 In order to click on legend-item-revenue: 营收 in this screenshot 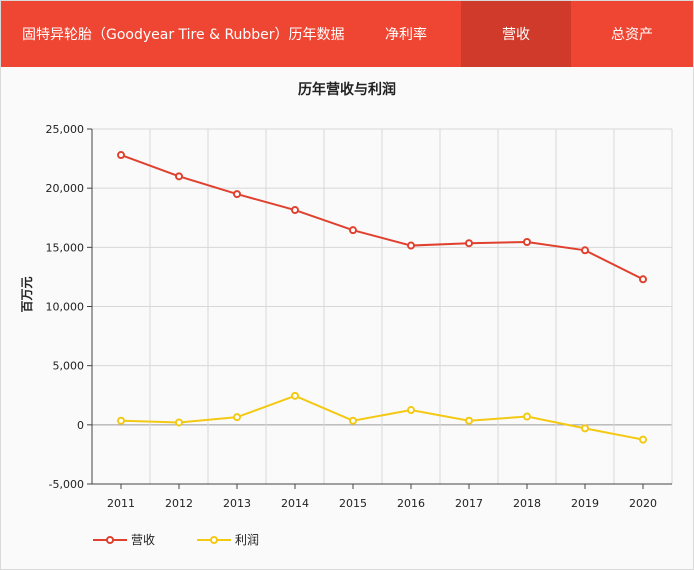, I will do `click(124, 539)`.